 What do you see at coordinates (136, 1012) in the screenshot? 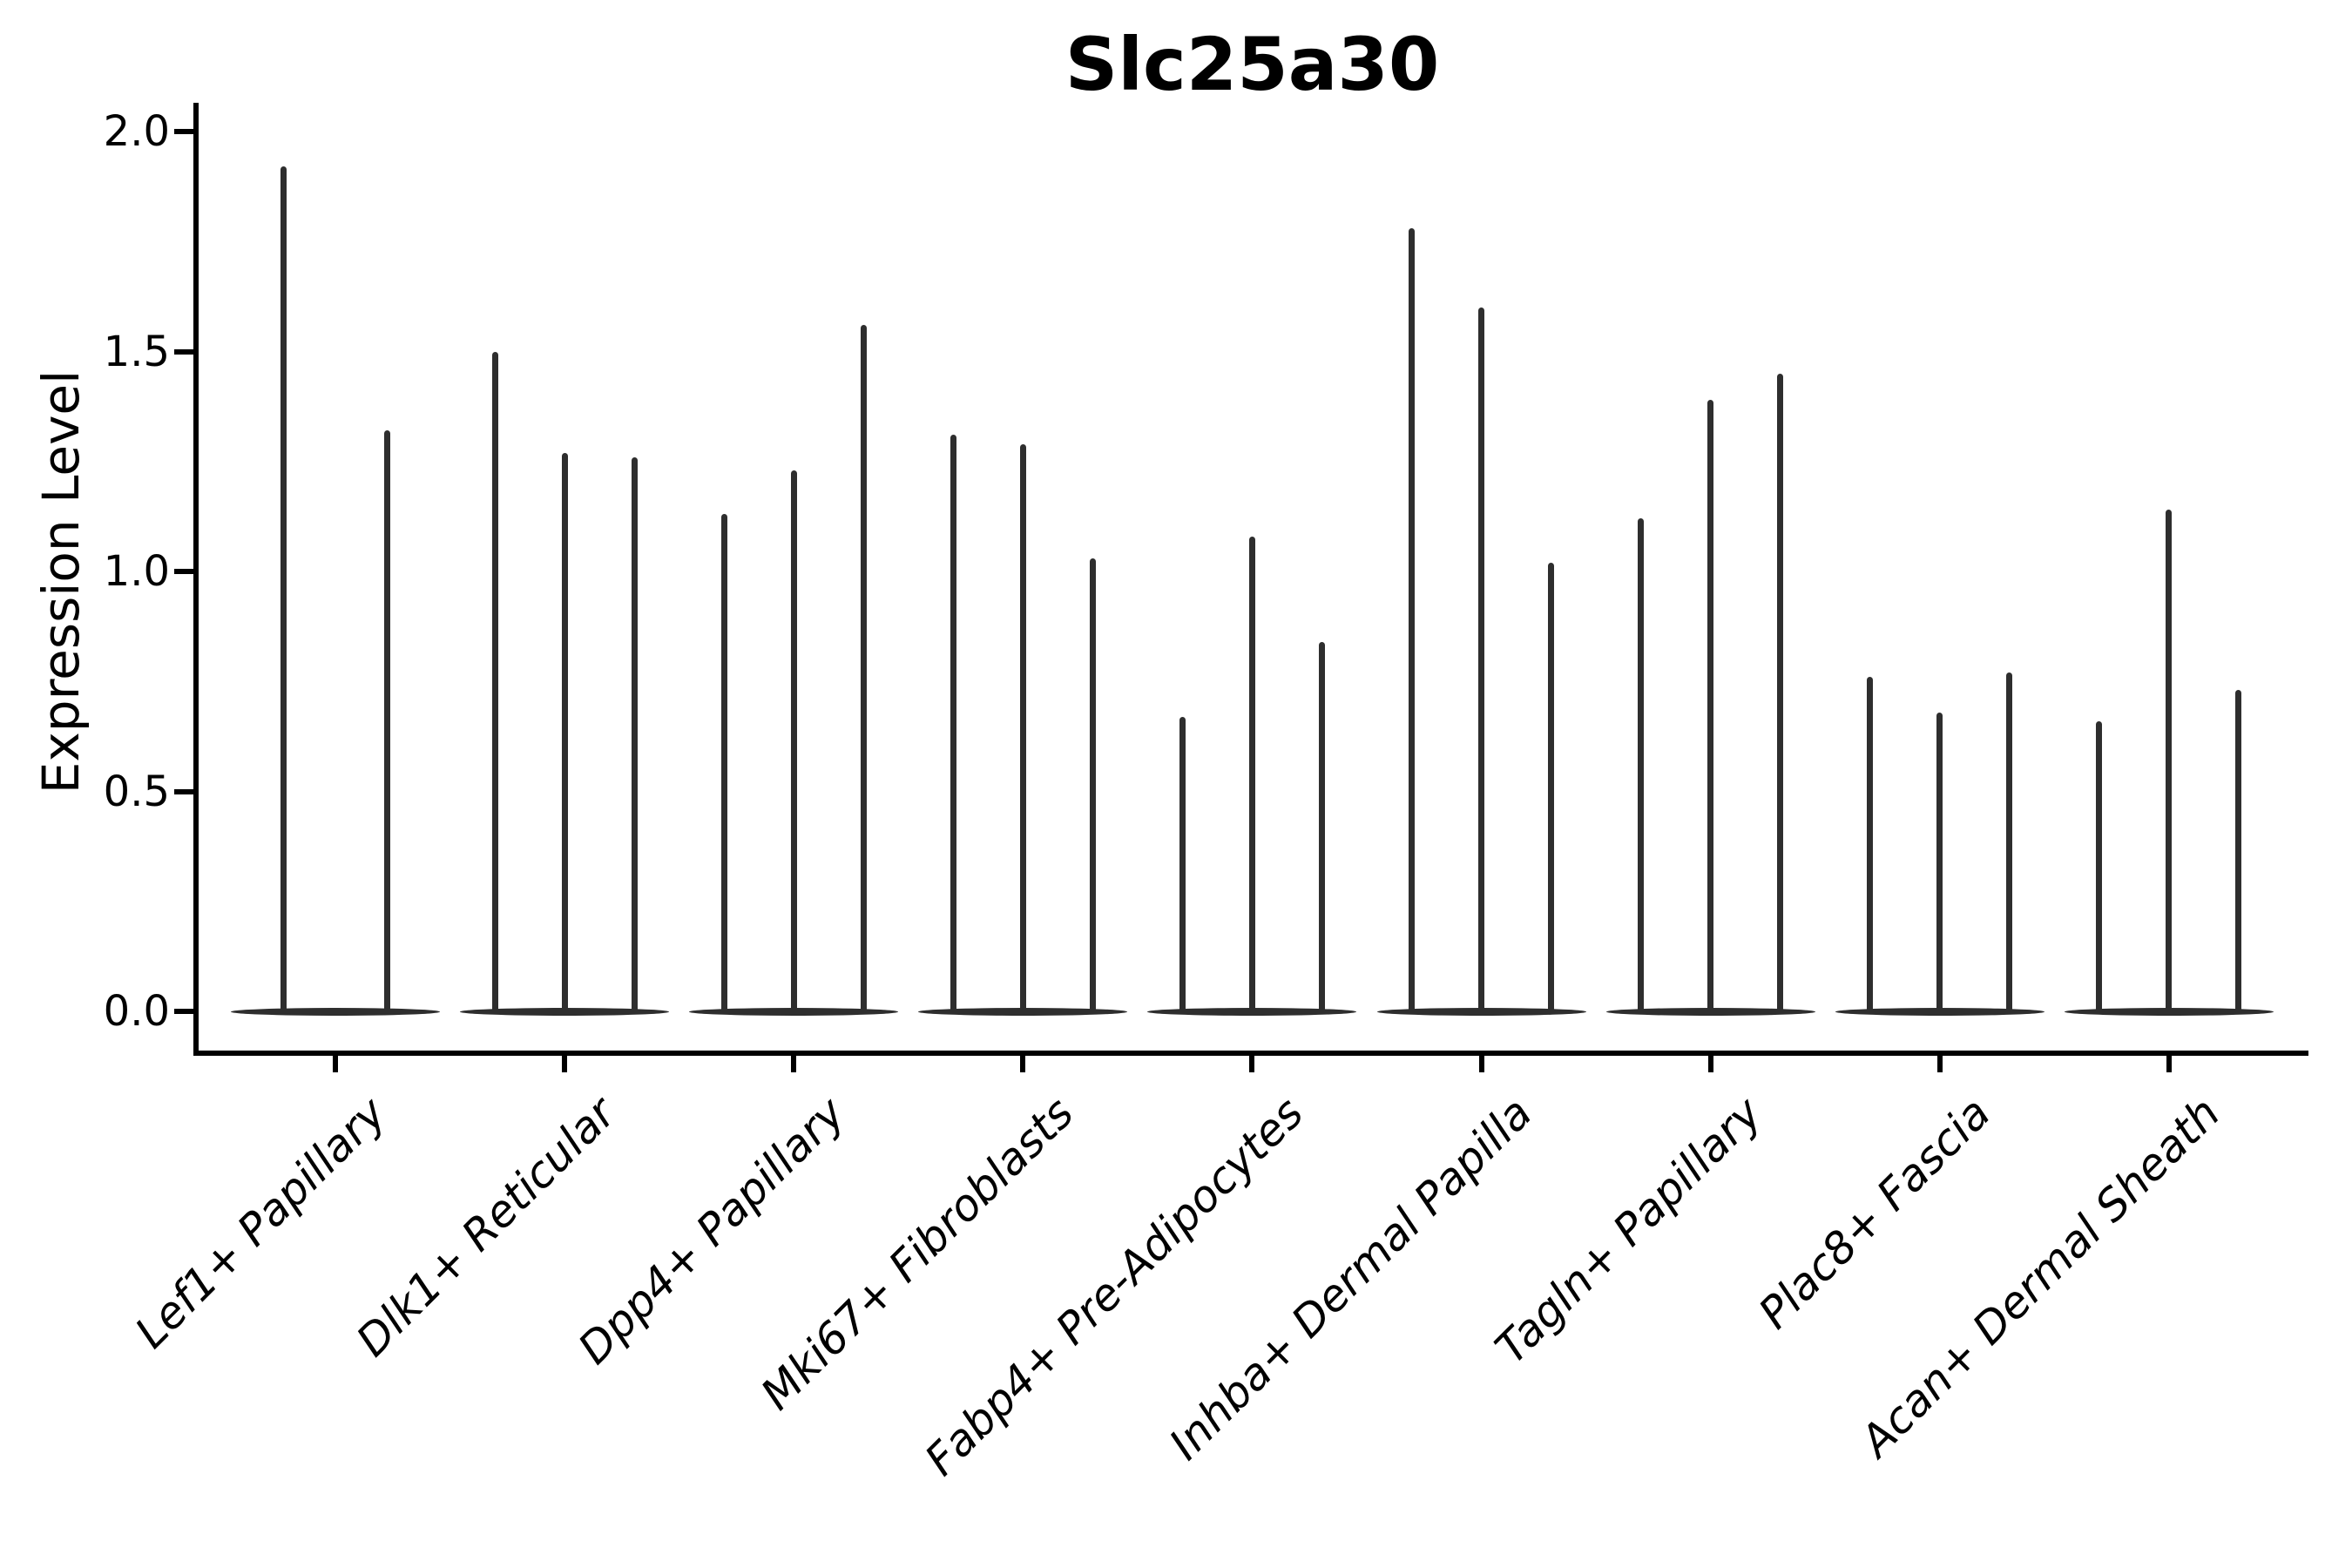
I see `y-tick-label: 0.0` at bounding box center [136, 1012].